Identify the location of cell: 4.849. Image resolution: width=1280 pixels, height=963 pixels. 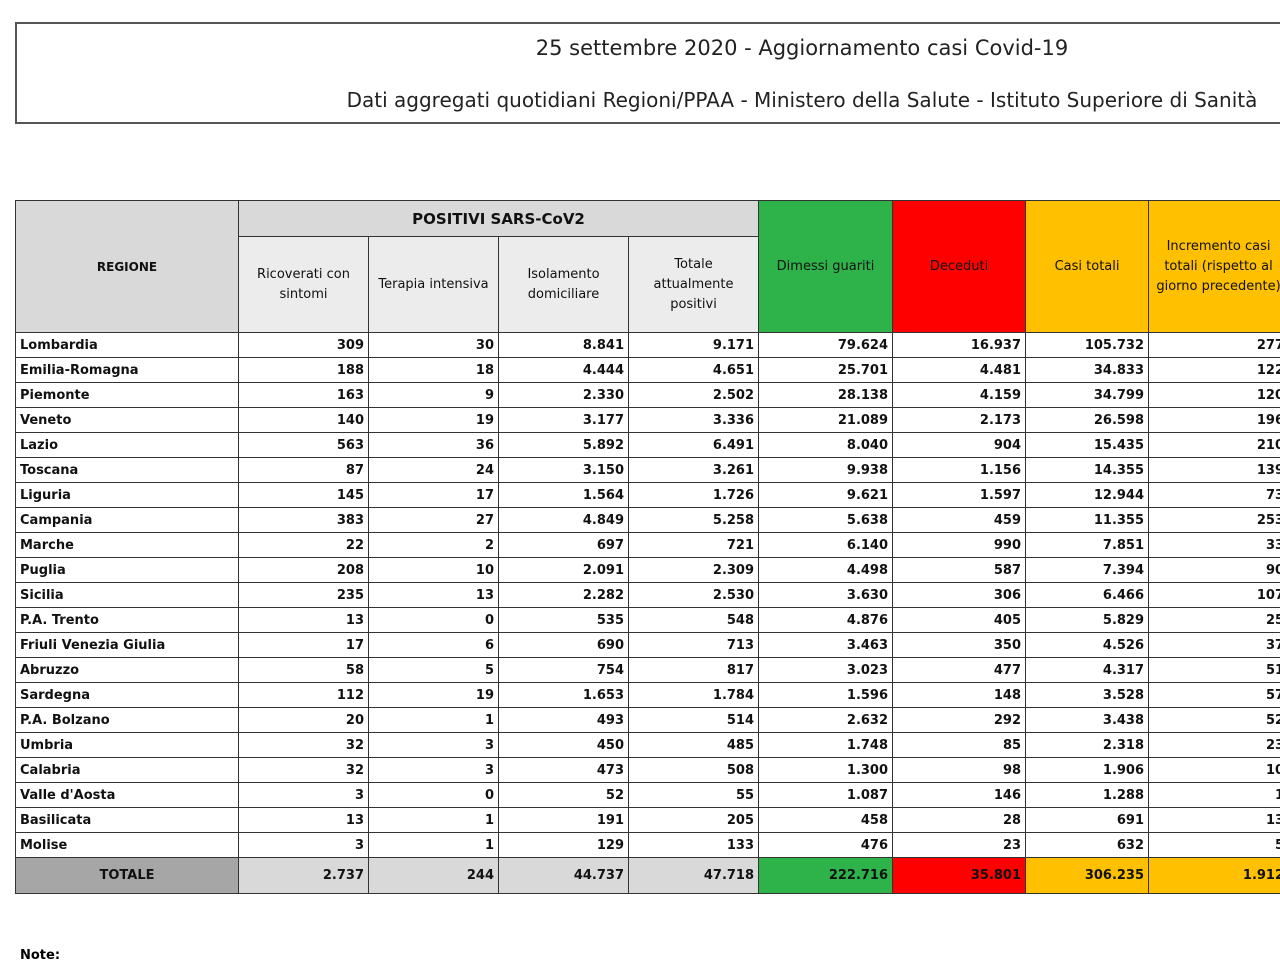
(564, 520).